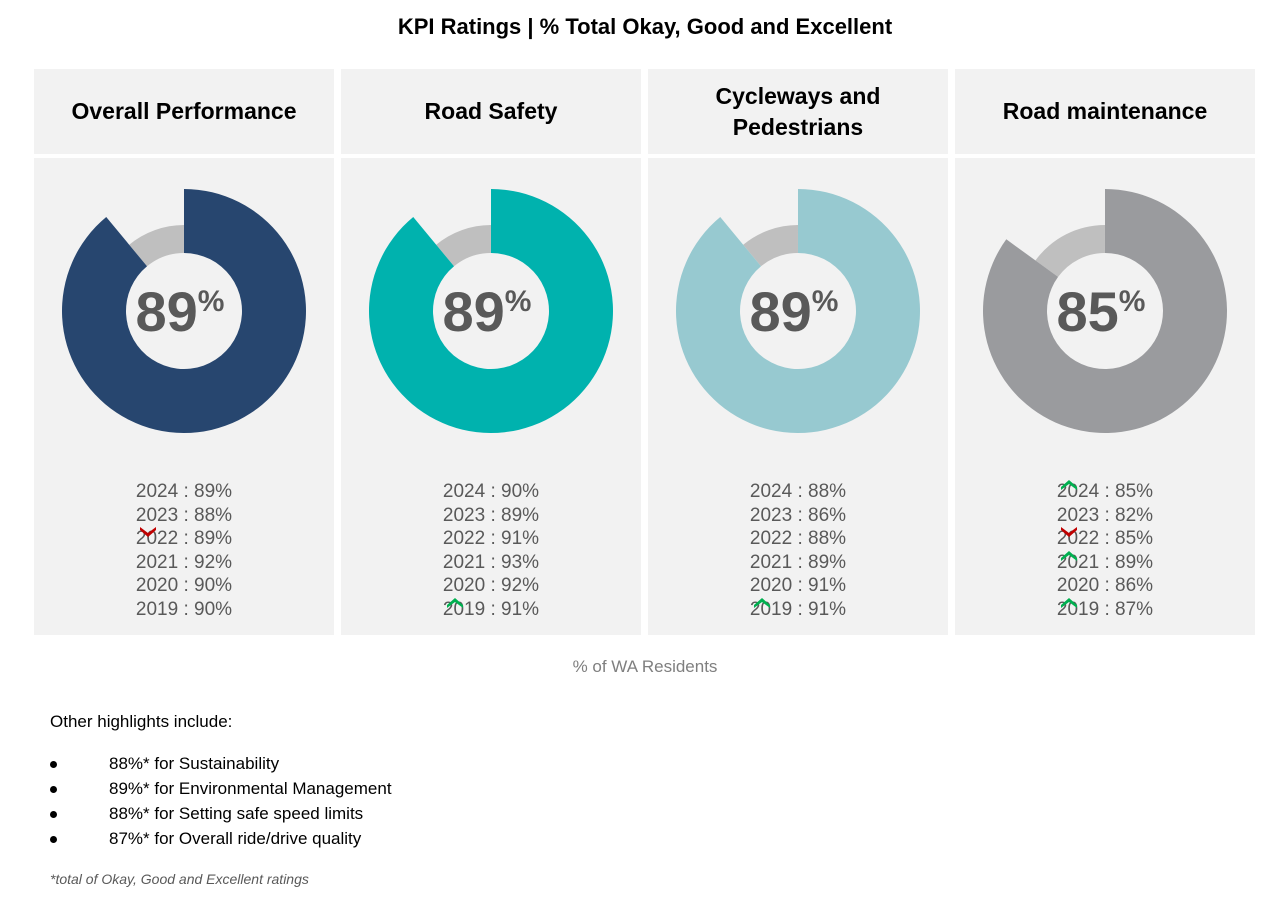 The height and width of the screenshot is (916, 1277). Describe the element at coordinates (1105, 586) in the screenshot. I see `history-item: 2020 : 86%` at that location.